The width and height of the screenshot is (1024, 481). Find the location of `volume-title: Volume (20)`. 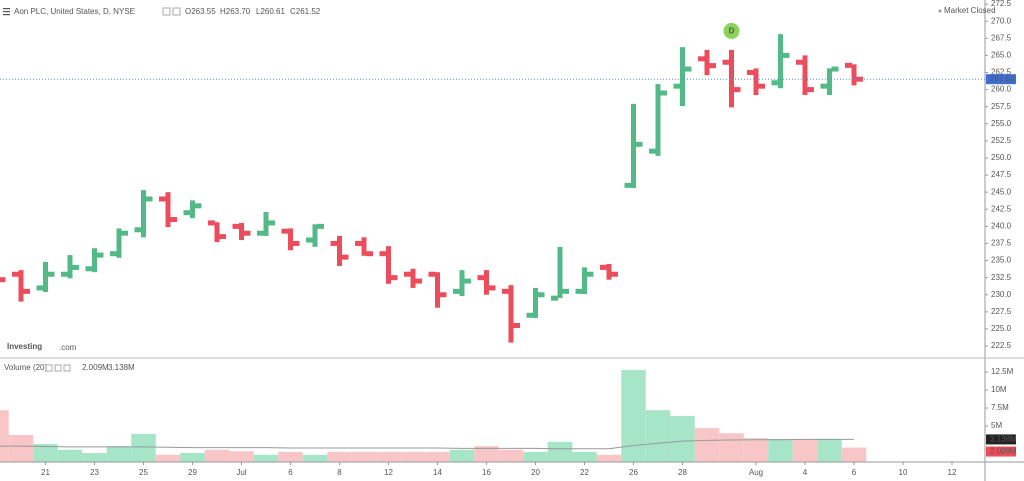

volume-title: Volume (20) is located at coordinates (25, 367).